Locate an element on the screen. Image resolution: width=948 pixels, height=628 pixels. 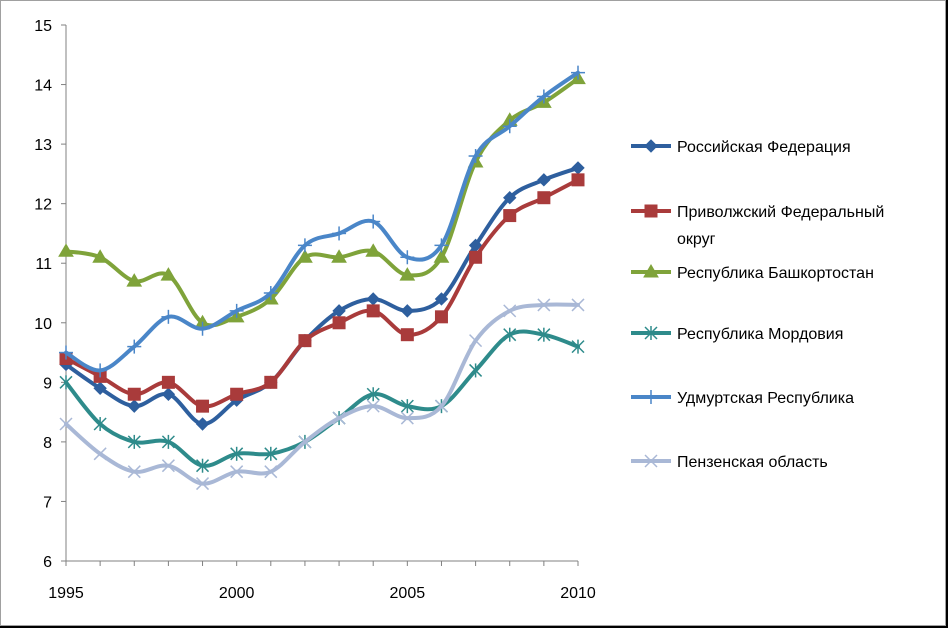
legend-label: Российская Федерация is located at coordinates (764, 147).